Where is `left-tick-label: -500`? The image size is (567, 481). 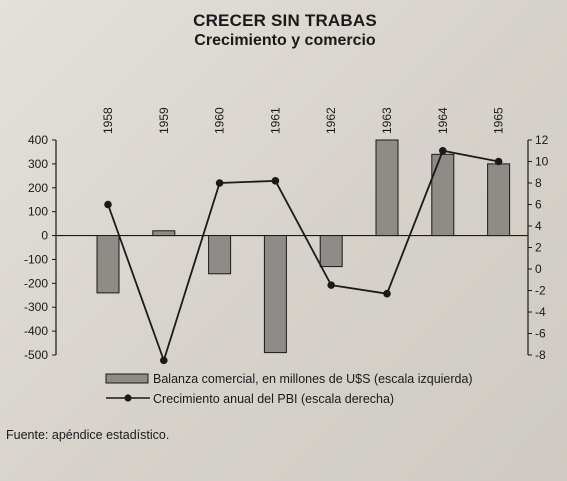 left-tick-label: -500 is located at coordinates (36, 355).